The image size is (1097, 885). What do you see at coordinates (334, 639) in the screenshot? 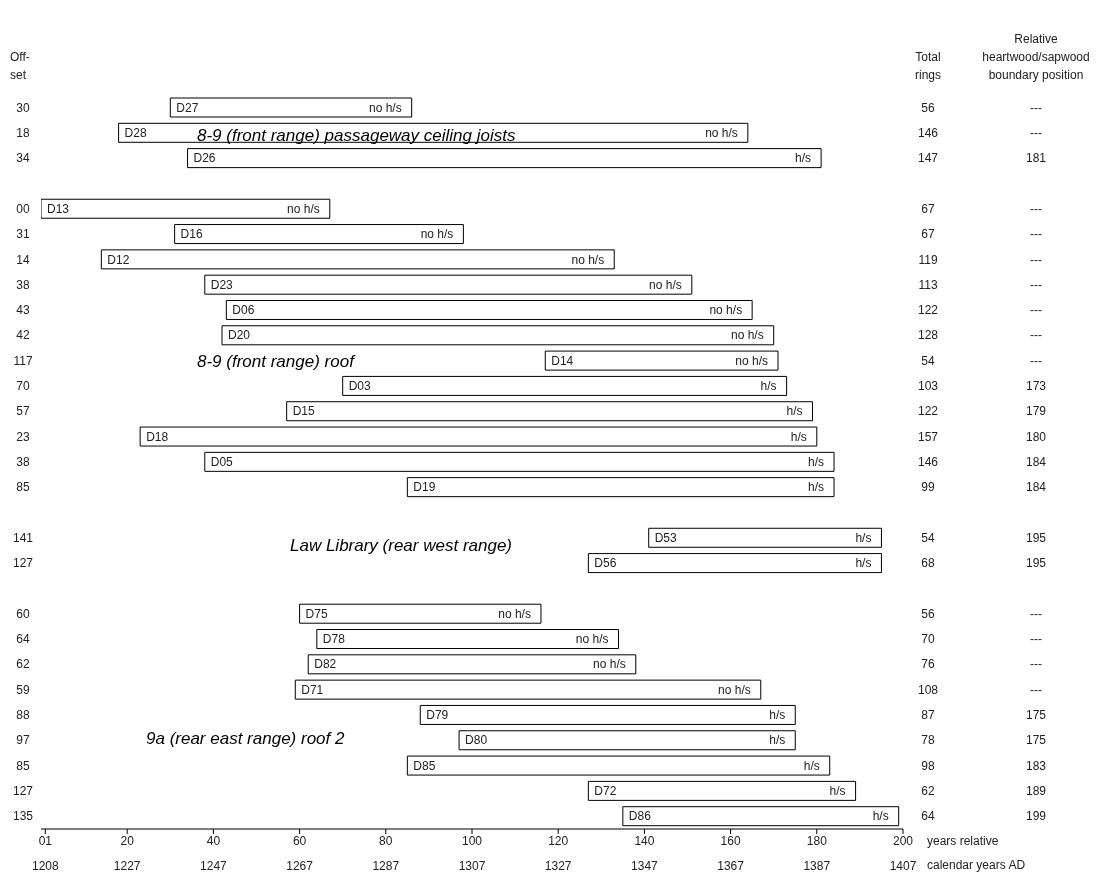
I see `y-tick-label: D78` at bounding box center [334, 639].